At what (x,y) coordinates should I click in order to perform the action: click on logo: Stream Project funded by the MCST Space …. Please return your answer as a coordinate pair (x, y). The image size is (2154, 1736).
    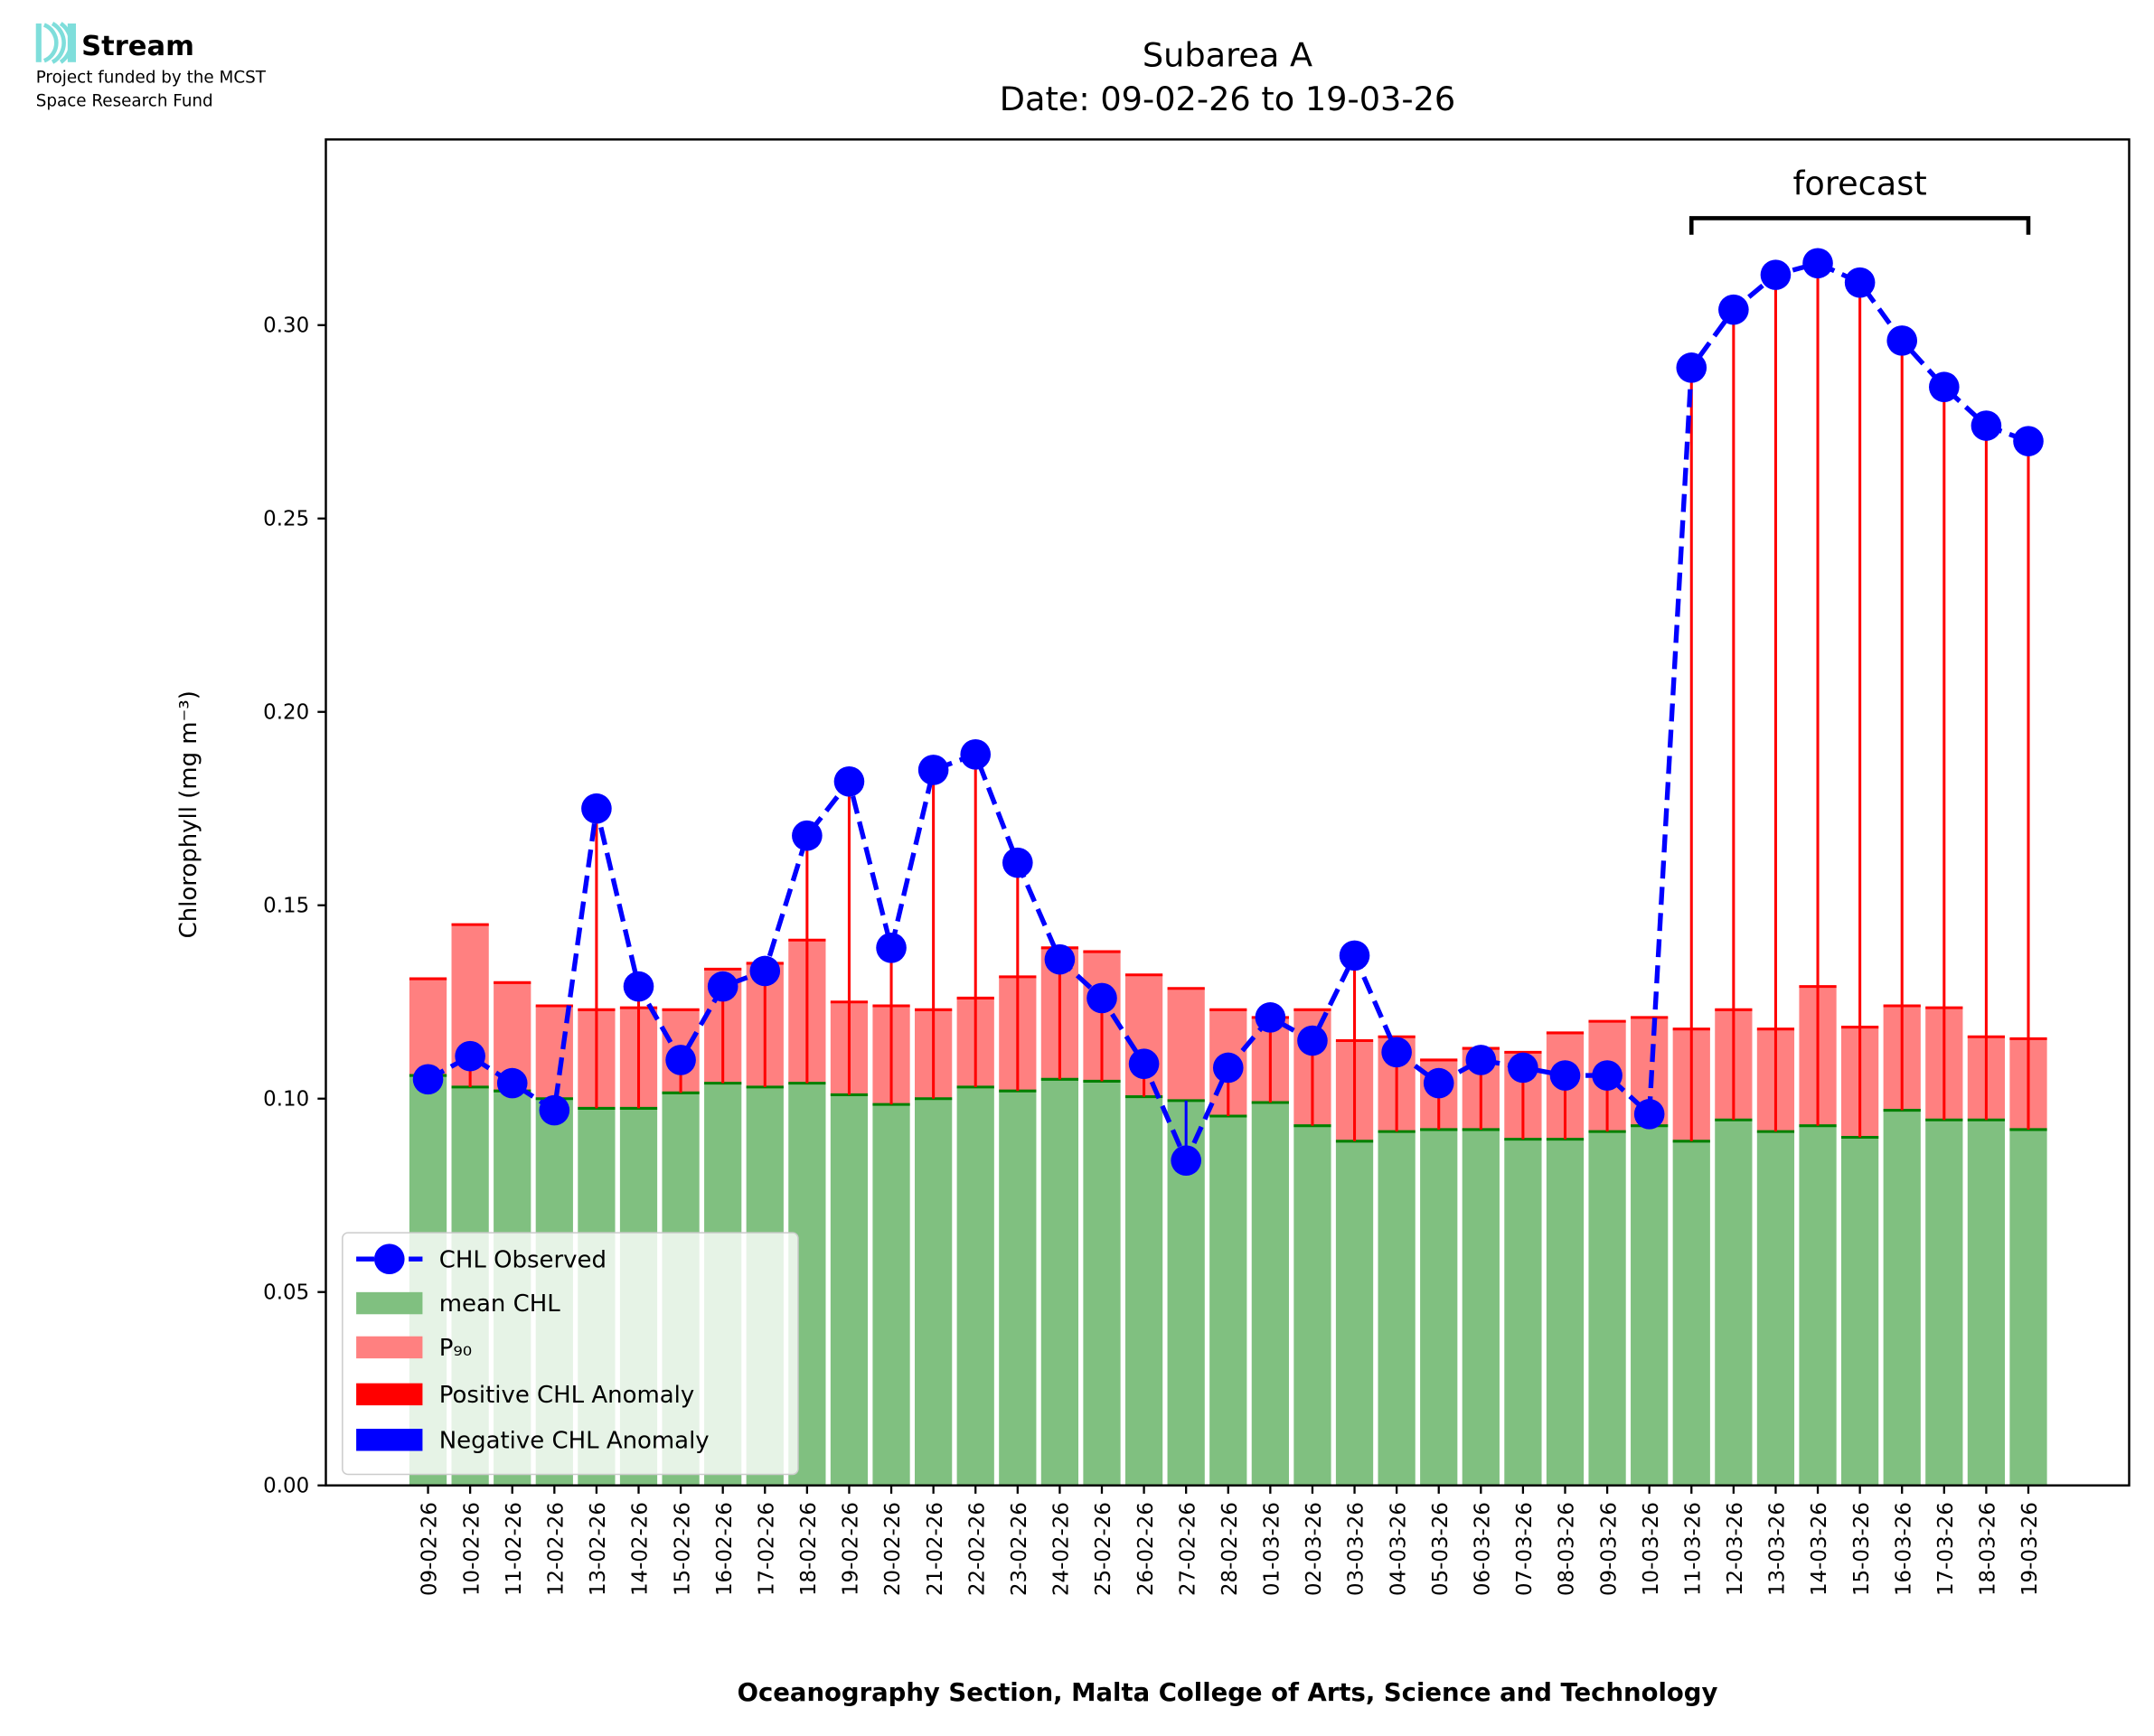
    Looking at the image, I should click on (151, 66).